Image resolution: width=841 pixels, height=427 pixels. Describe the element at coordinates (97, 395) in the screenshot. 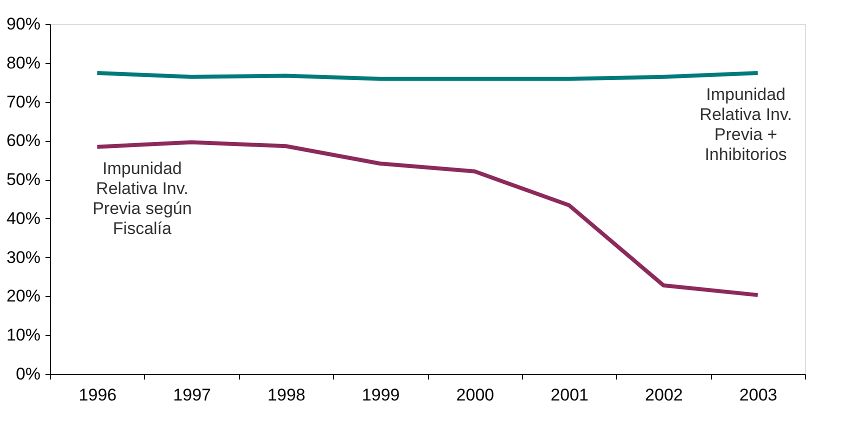

I see `x-tick-label: 1996` at that location.